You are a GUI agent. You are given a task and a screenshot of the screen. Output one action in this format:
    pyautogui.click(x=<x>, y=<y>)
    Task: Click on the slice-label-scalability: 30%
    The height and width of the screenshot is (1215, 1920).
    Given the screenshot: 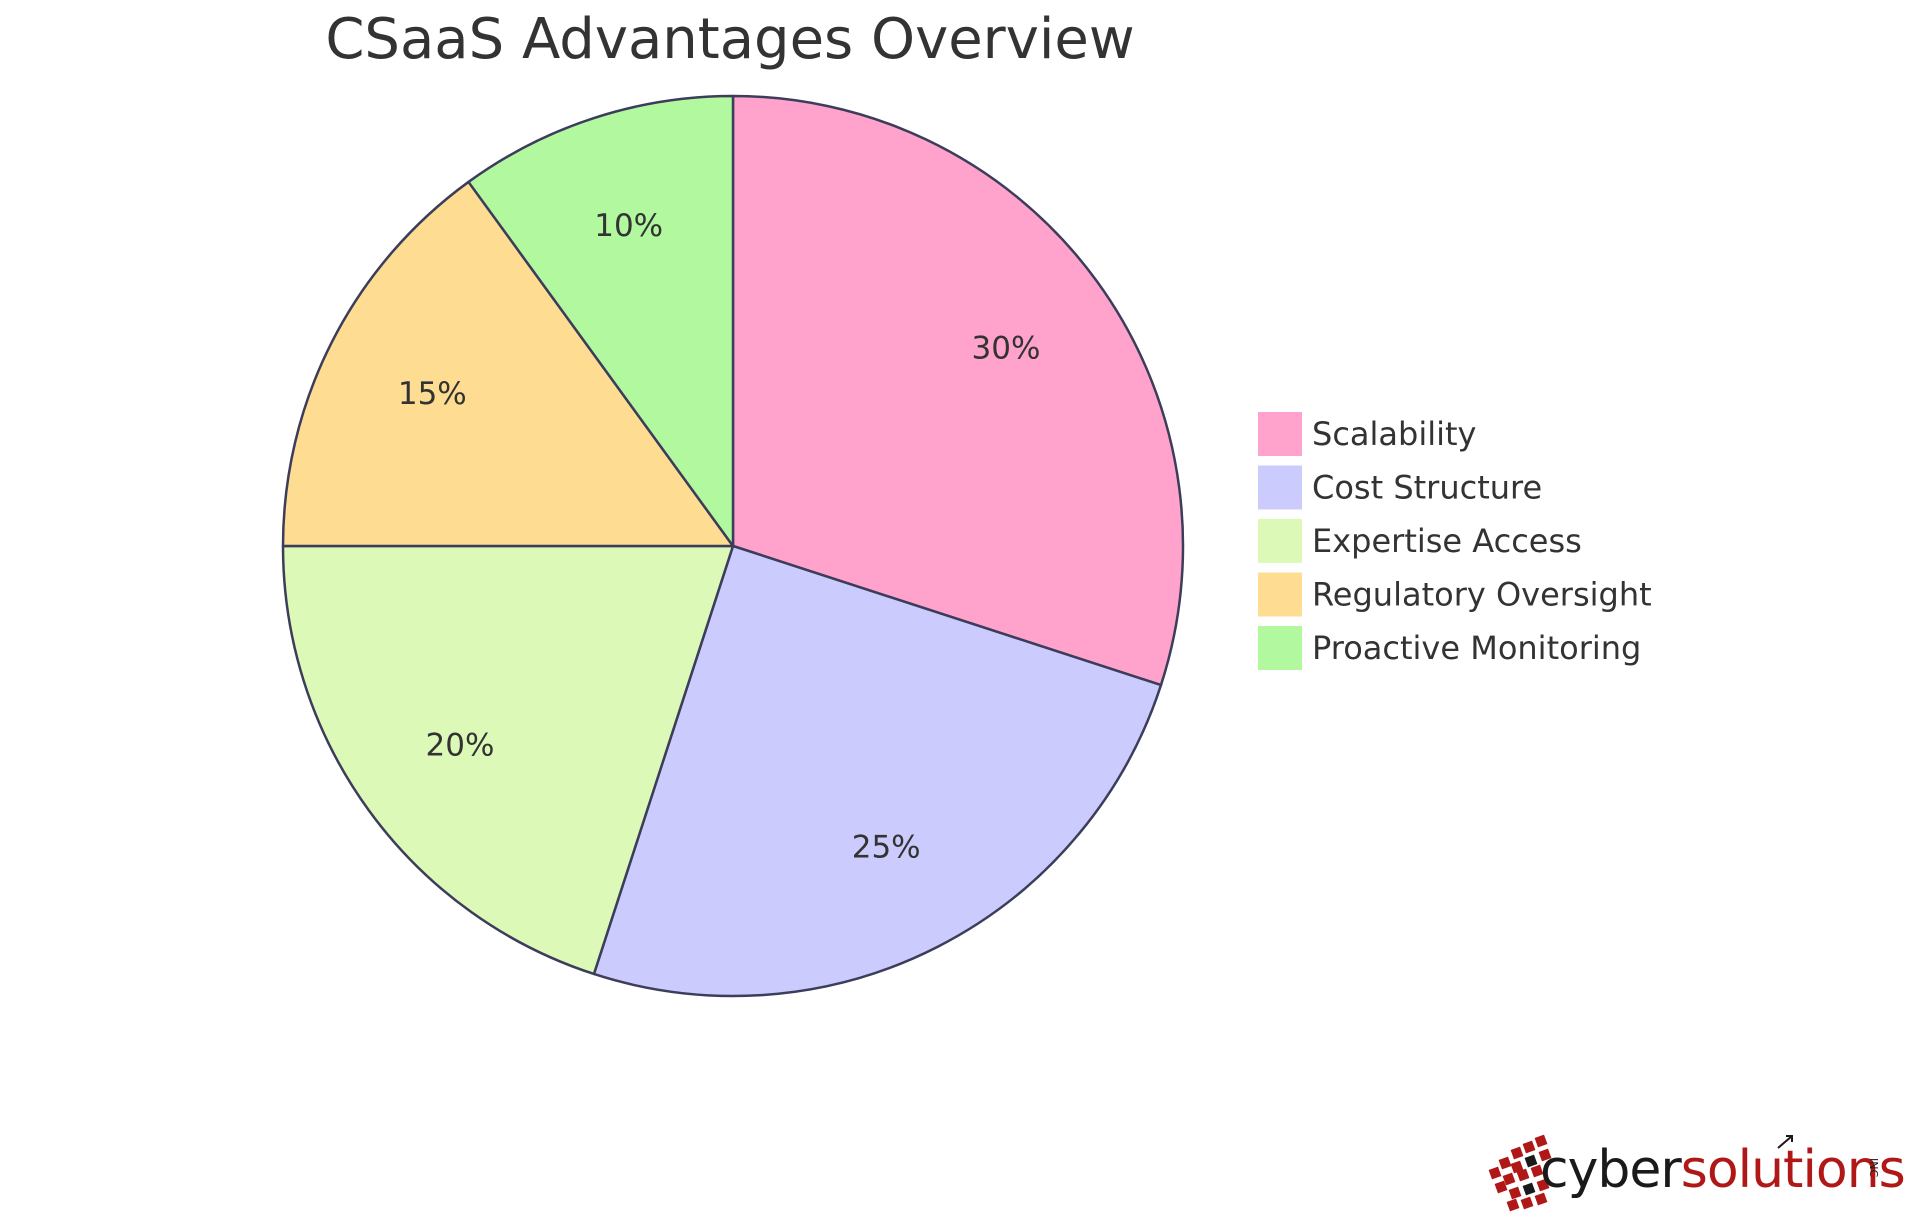 What is the action you would take?
    pyautogui.click(x=1006, y=349)
    